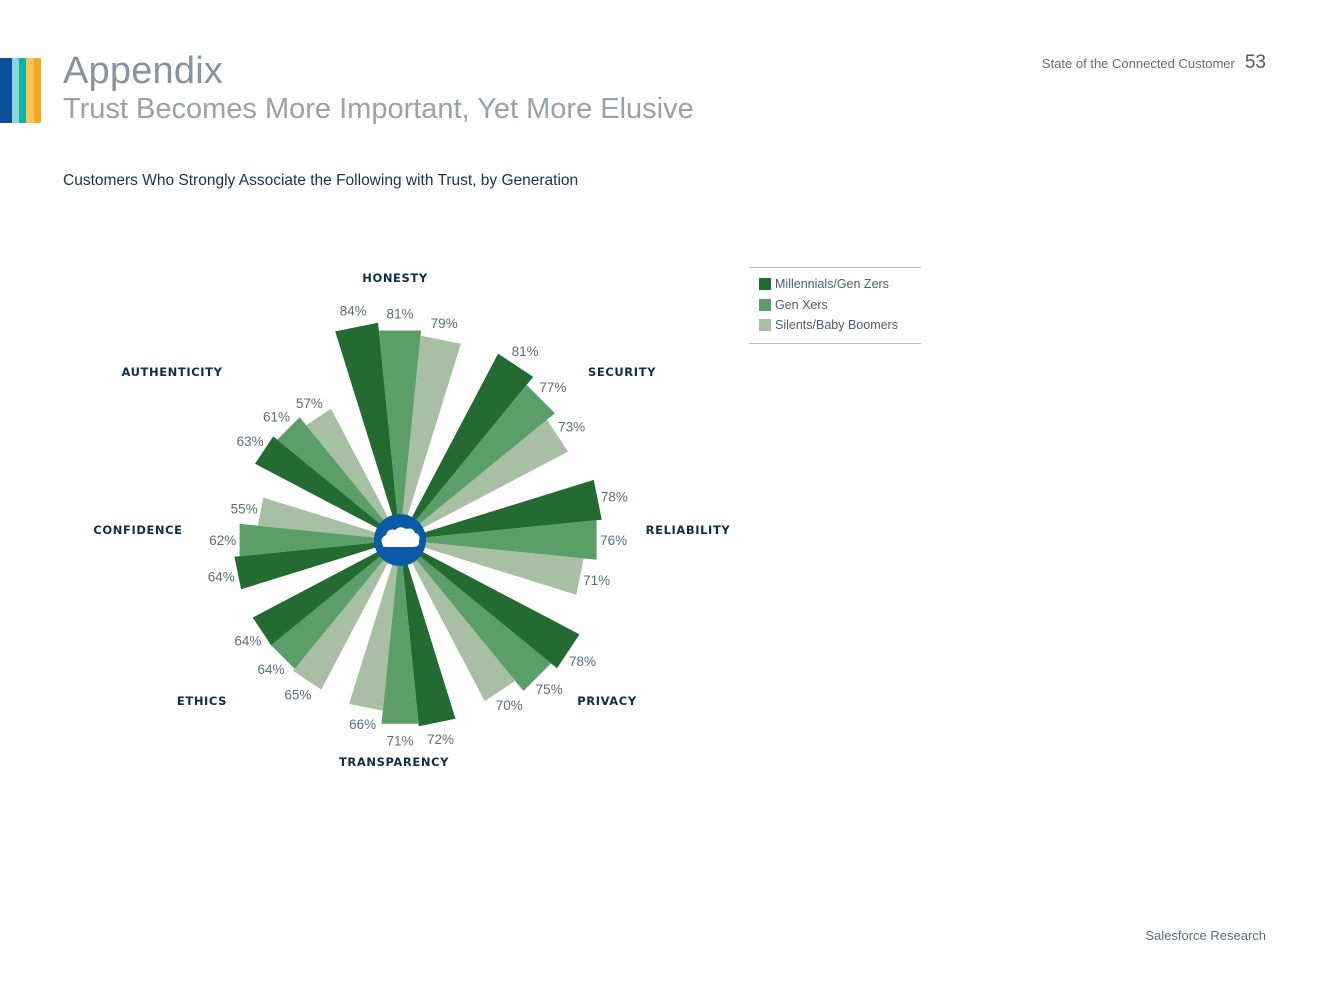 The height and width of the screenshot is (1000, 1333). I want to click on bar-group-ethics: 65%64%64%, so click(317, 621).